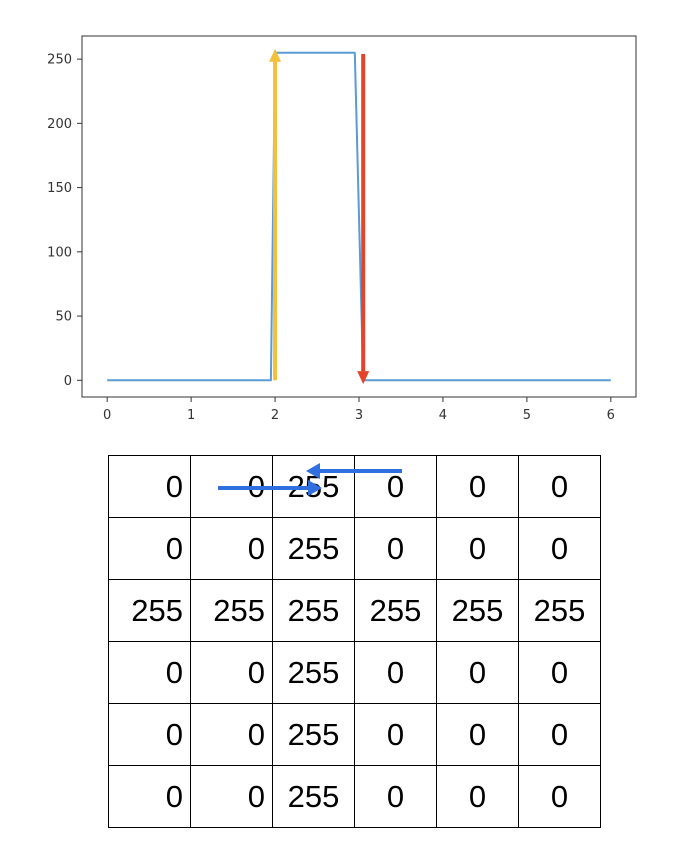 This screenshot has height=853, width=685. I want to click on y-tick-label-3: 150, so click(59, 188).